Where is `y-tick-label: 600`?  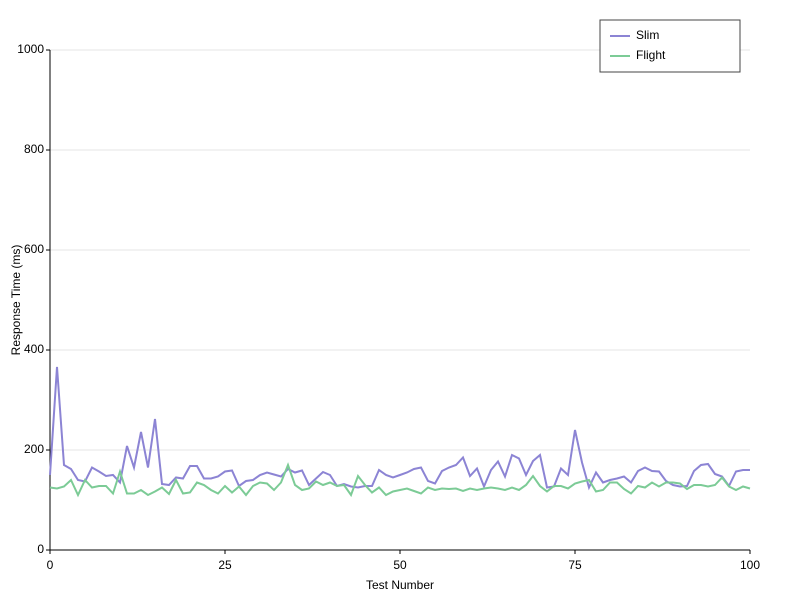
y-tick-label: 600 is located at coordinates (34, 249).